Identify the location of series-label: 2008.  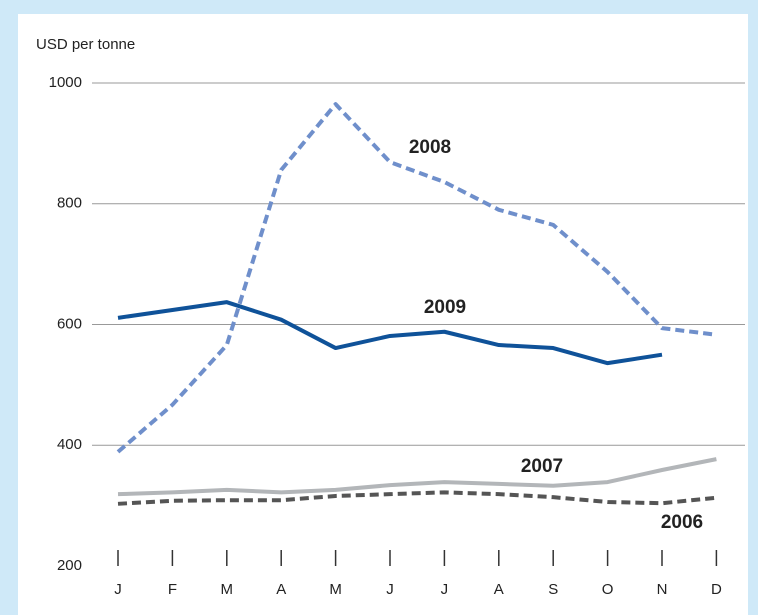
(430, 147).